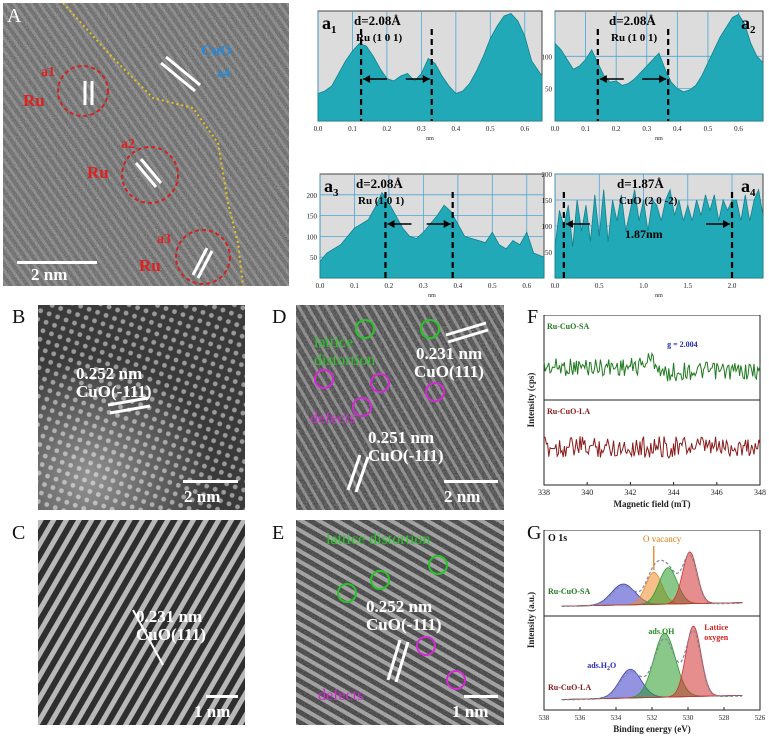 The image size is (769, 743). Describe the element at coordinates (652, 367) in the screenshot. I see `series-line-sa` at that location.